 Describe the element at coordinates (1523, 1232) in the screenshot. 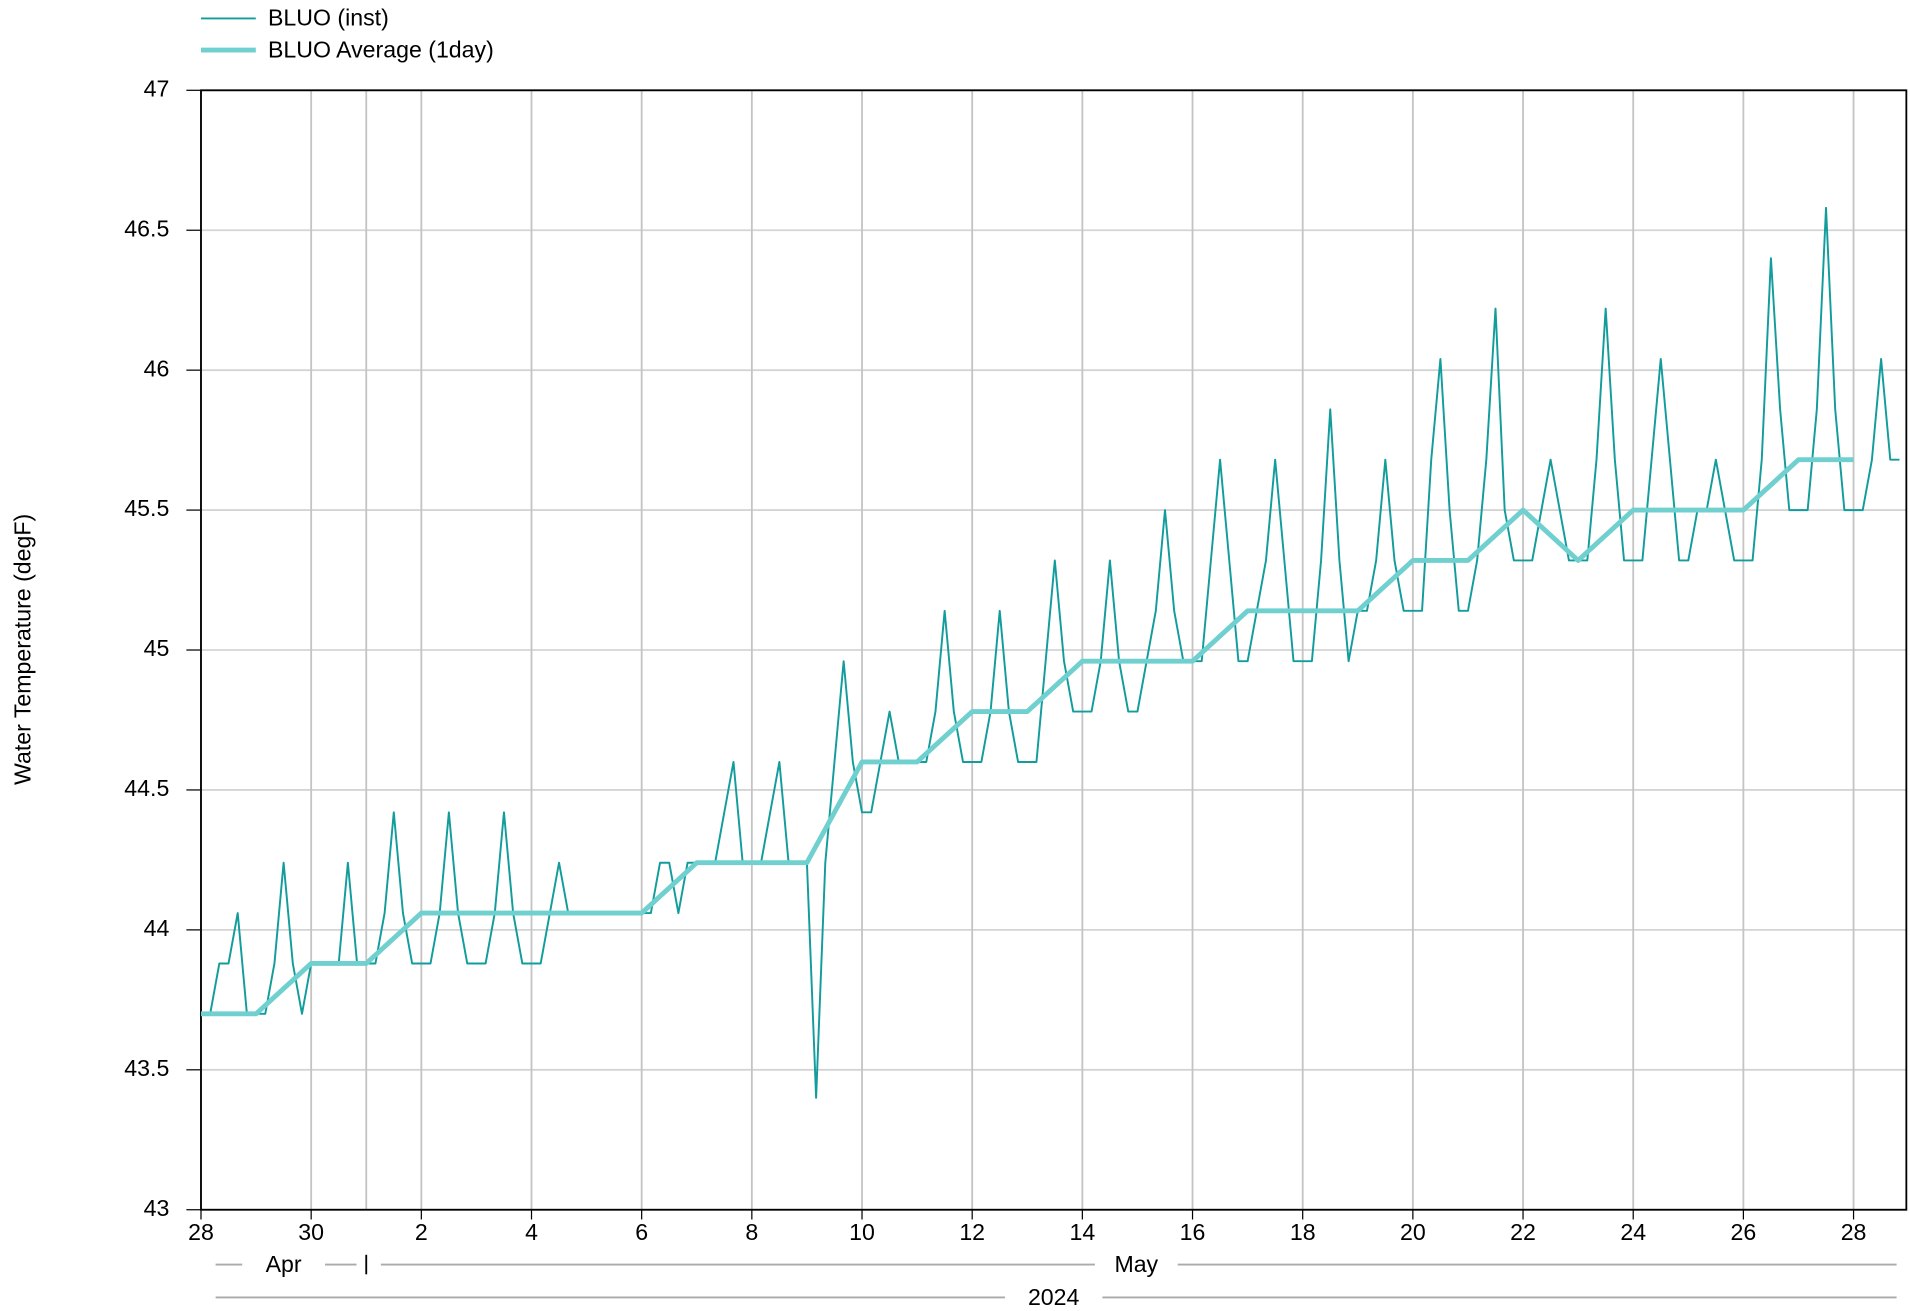

I see `x-tick-label: 22` at that location.